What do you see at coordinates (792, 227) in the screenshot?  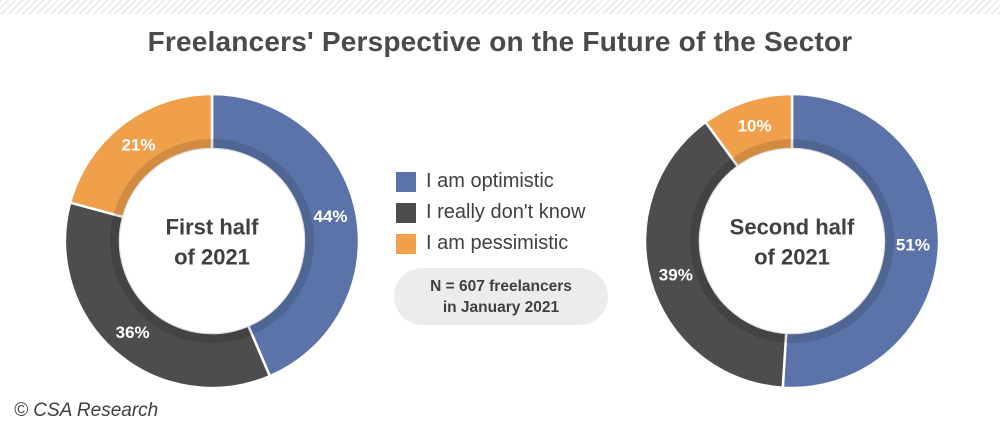 I see `center-label-second-half-line-1: Second half` at bounding box center [792, 227].